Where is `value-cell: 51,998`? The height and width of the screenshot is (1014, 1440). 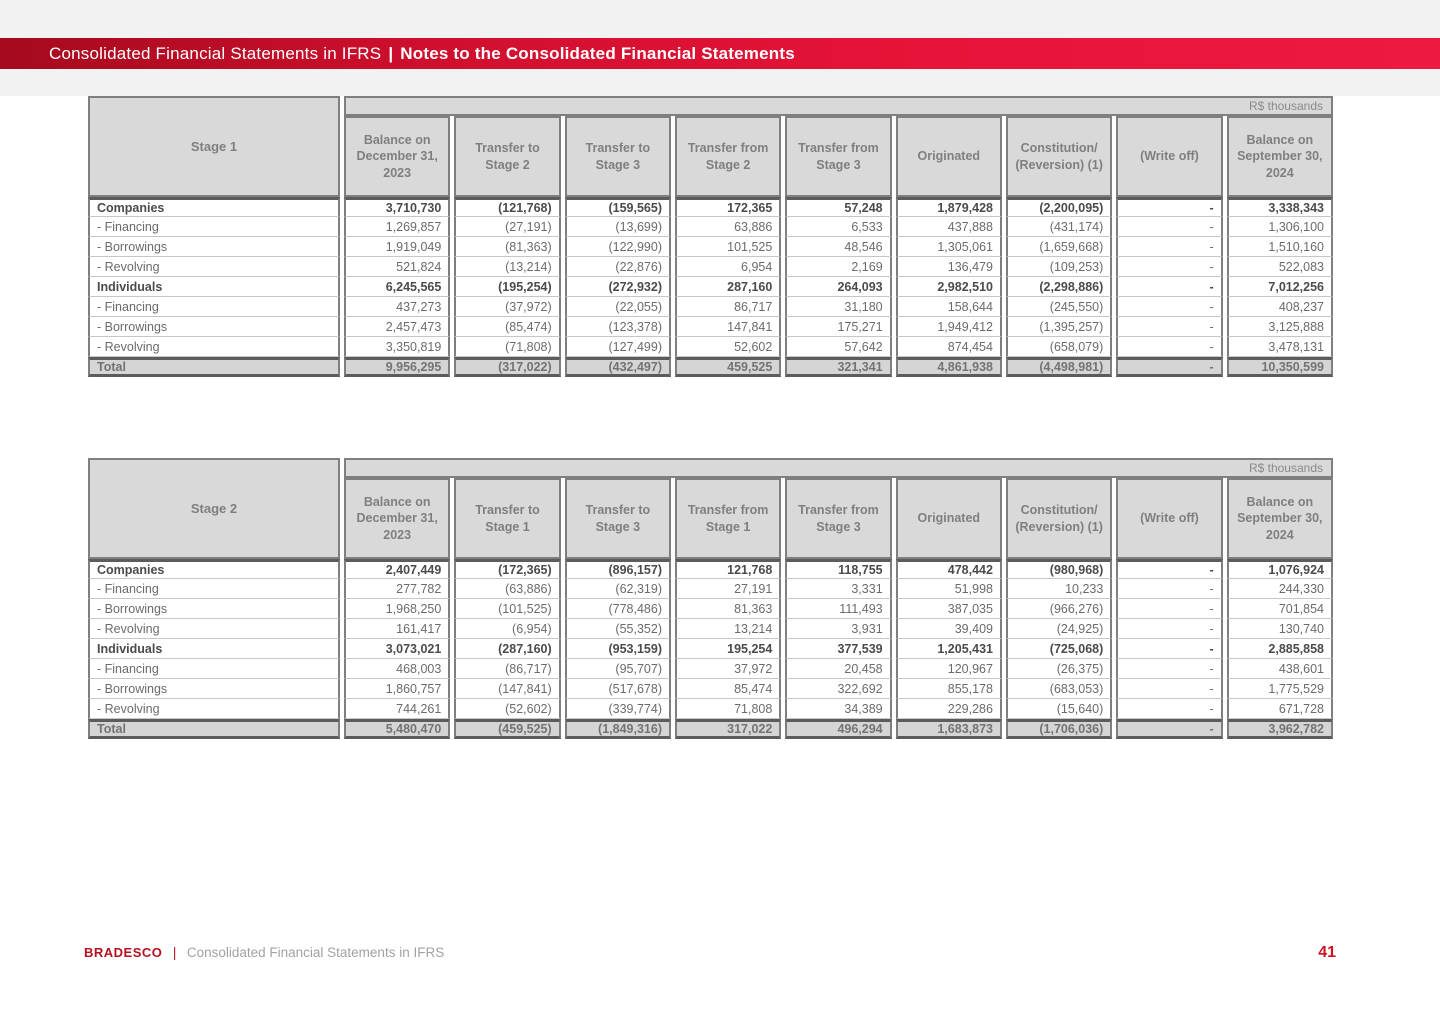
value-cell: 51,998 is located at coordinates (948, 589).